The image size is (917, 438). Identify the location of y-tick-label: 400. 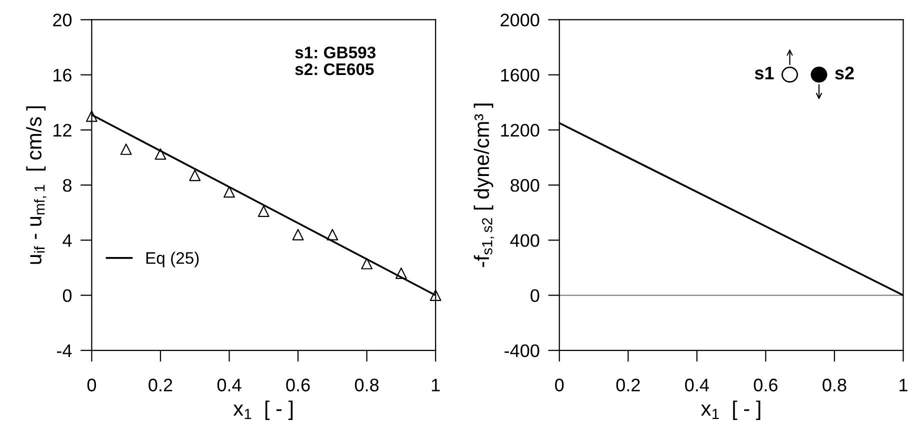
(525, 240).